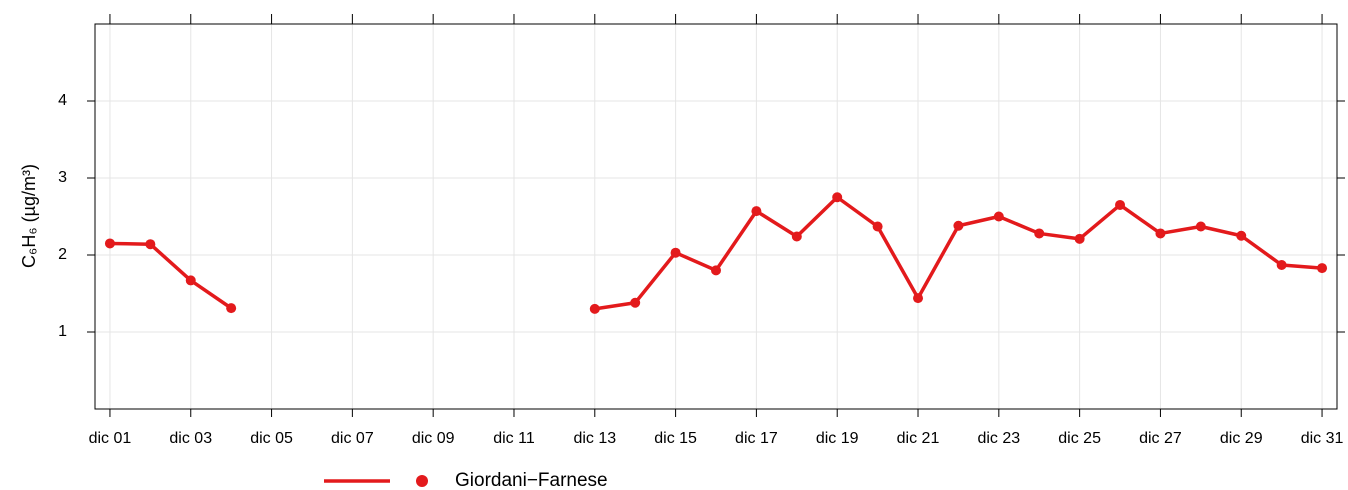  Describe the element at coordinates (1160, 438) in the screenshot. I see `x-tick-label: dic 27` at that location.